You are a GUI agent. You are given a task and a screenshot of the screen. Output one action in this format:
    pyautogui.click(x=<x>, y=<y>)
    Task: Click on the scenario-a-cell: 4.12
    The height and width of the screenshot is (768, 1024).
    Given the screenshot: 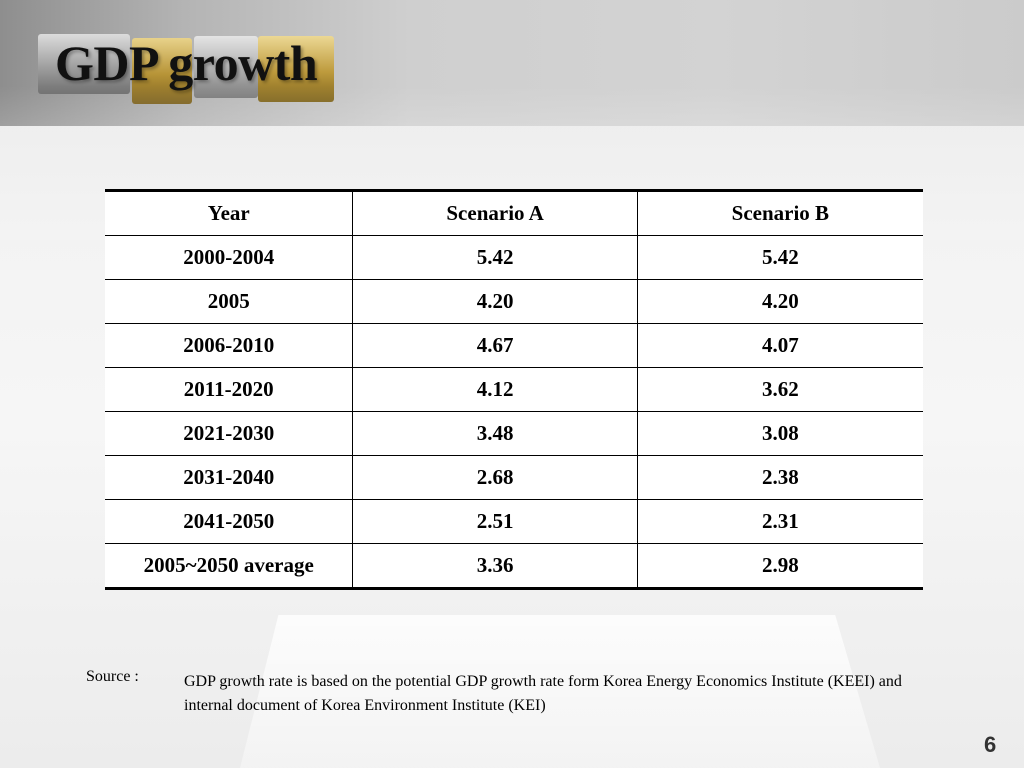 What is the action you would take?
    pyautogui.click(x=495, y=389)
    